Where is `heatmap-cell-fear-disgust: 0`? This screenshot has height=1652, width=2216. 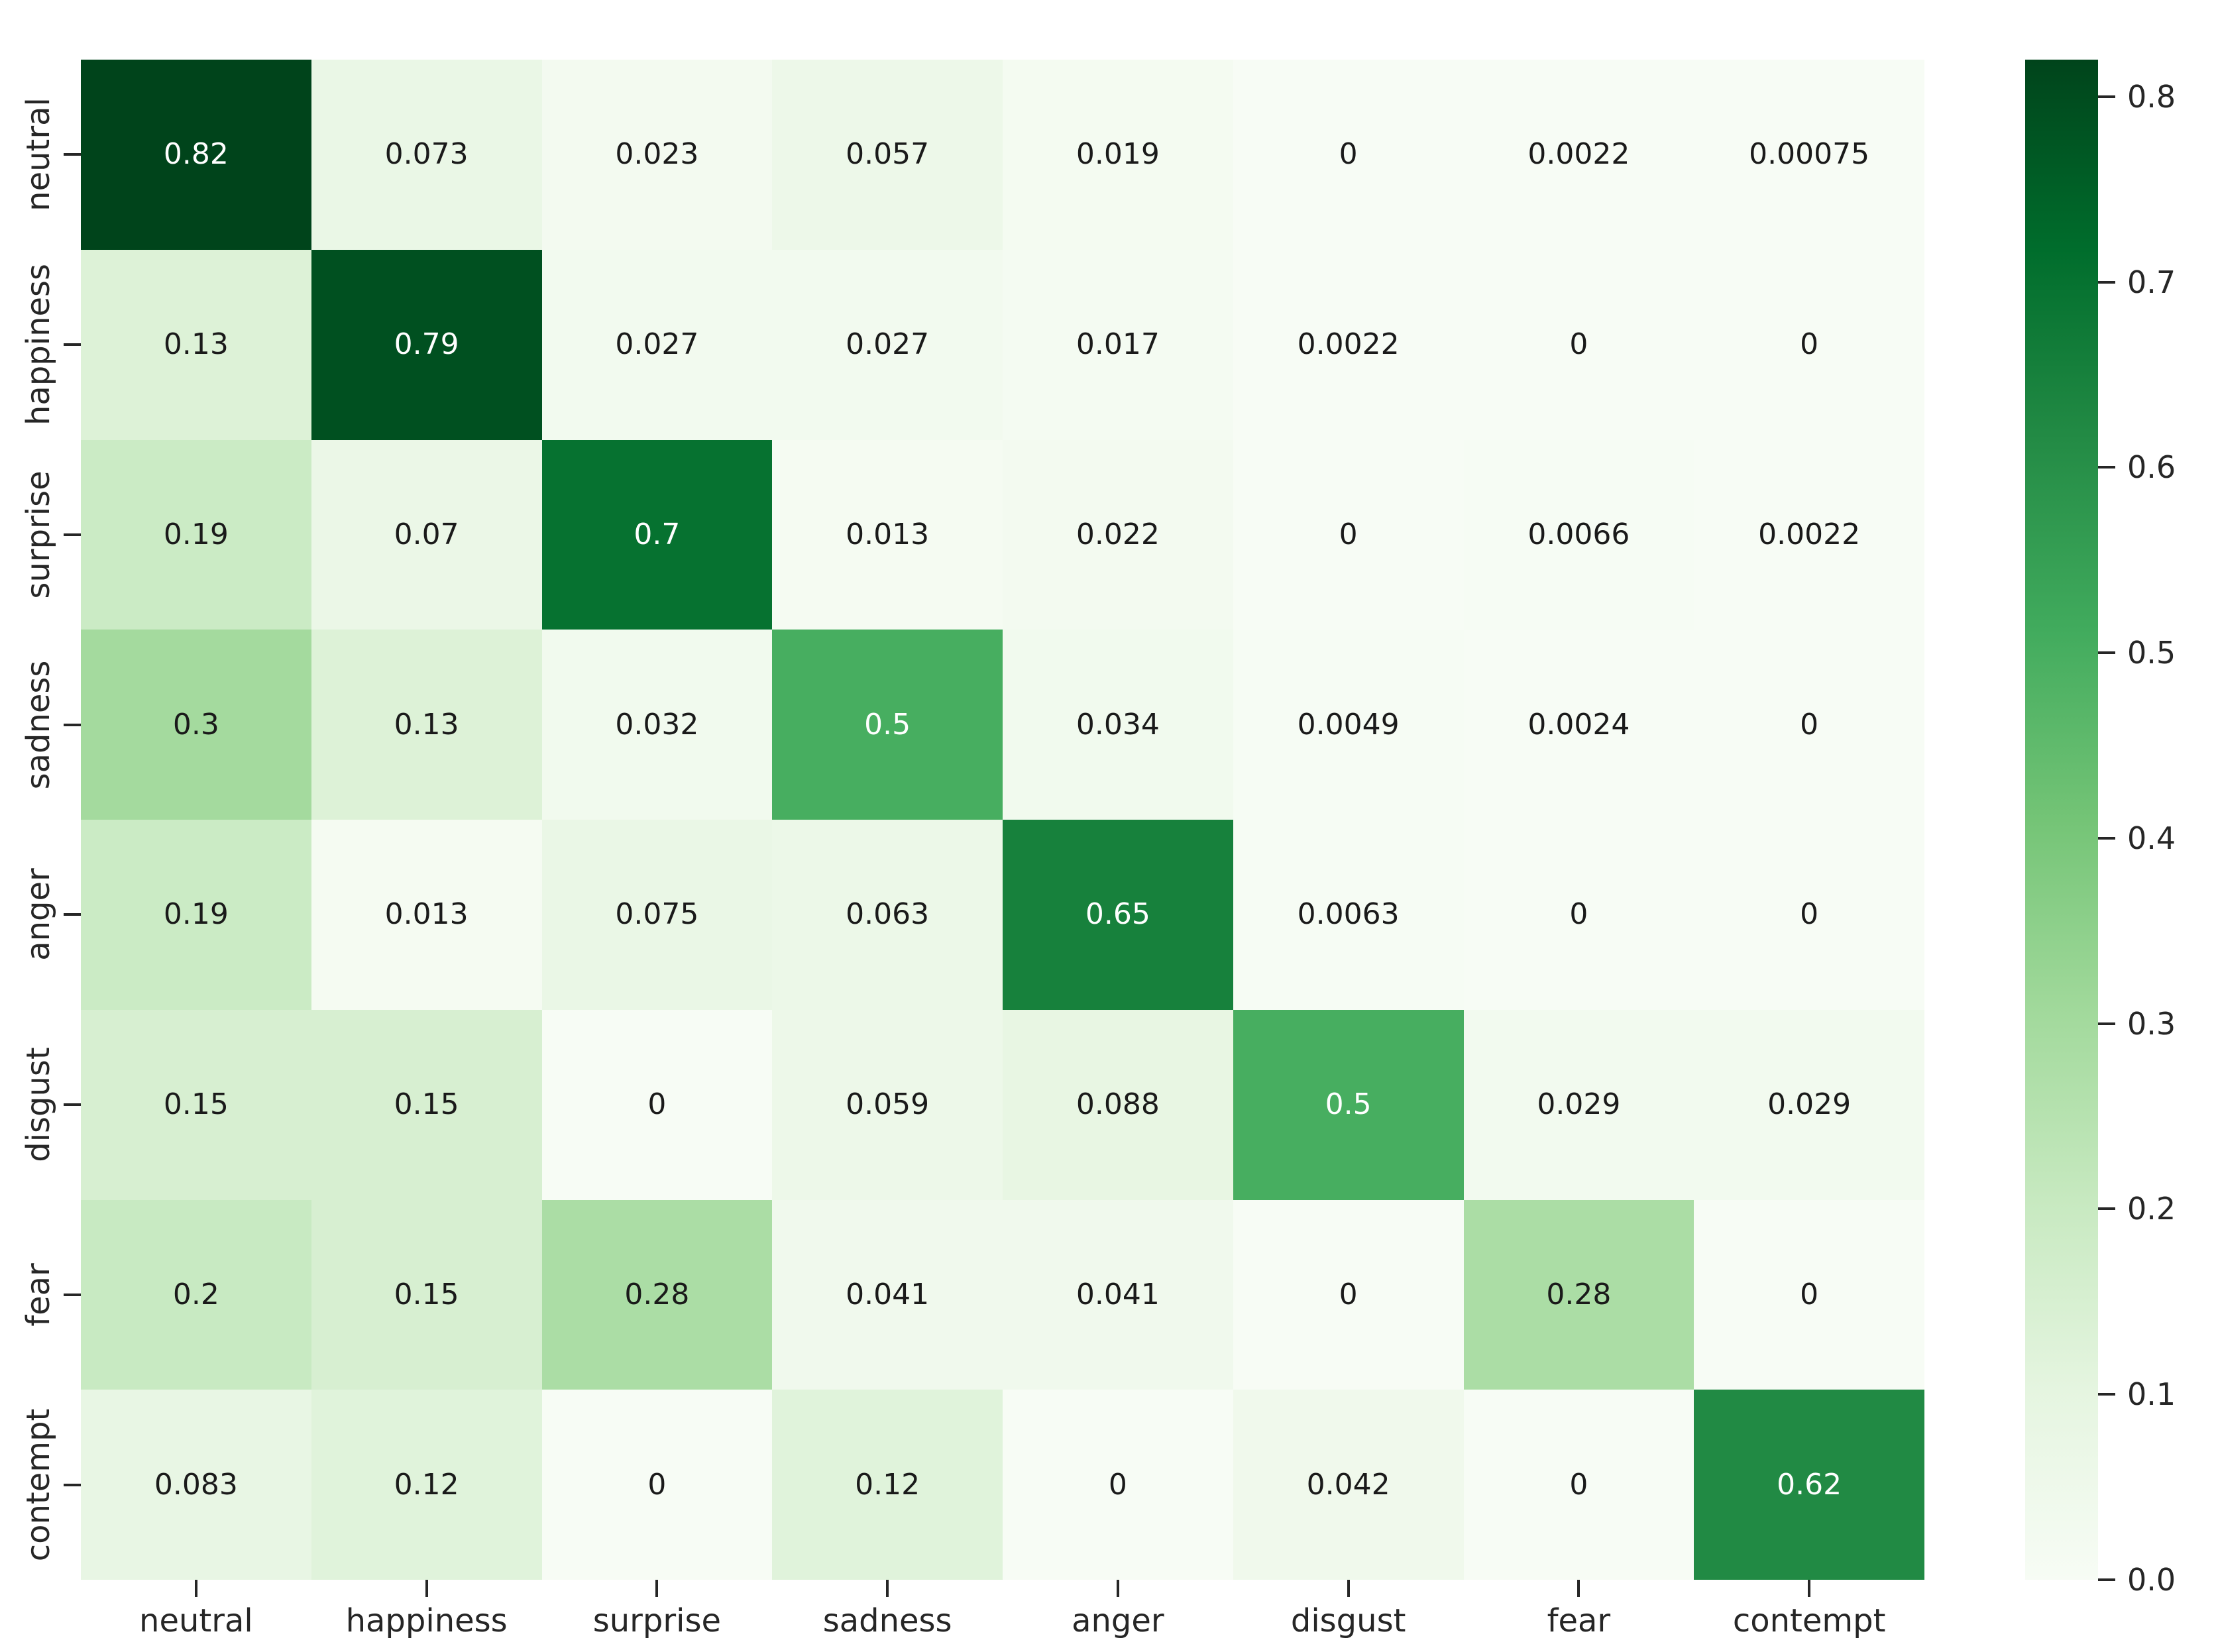
heatmap-cell-fear-disgust: 0 is located at coordinates (1348, 1295).